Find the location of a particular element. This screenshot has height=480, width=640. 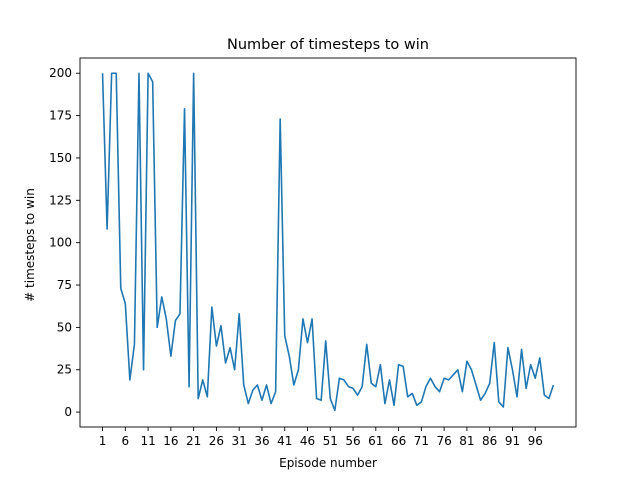

x-tick-label: 51 is located at coordinates (330, 441).